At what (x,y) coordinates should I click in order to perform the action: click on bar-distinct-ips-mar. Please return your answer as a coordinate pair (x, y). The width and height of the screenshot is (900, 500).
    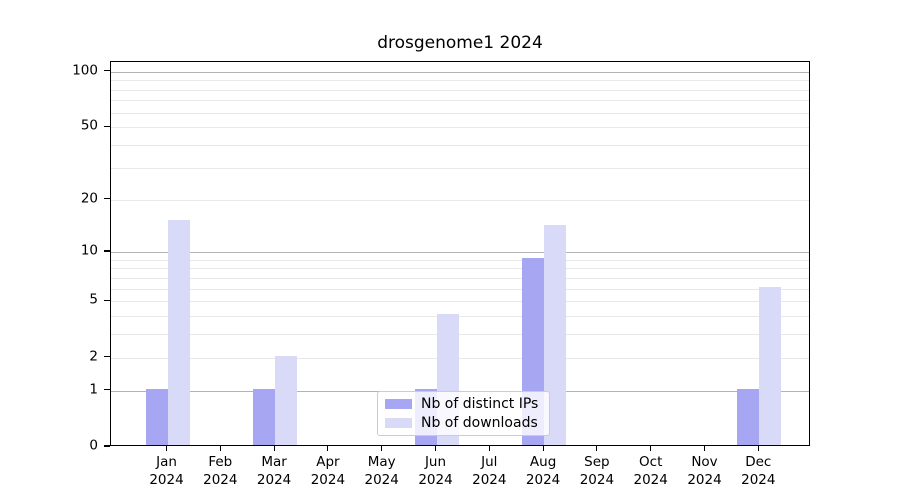
    Looking at the image, I should click on (264, 416).